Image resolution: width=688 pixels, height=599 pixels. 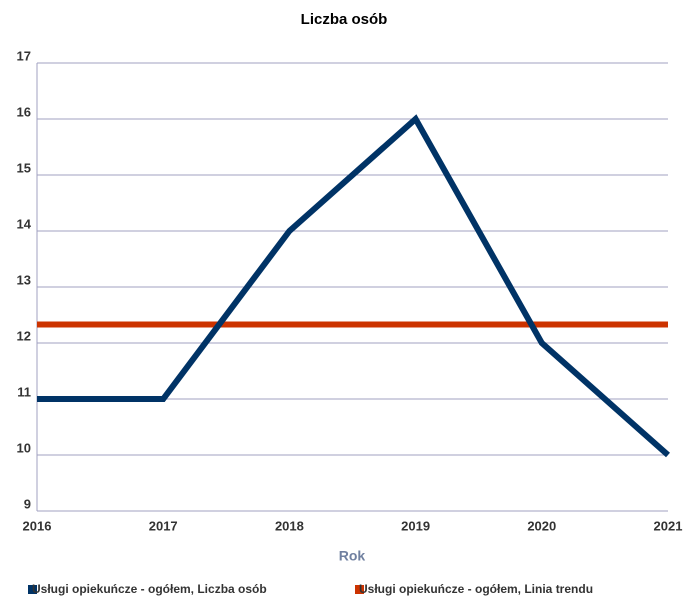 I want to click on x-tick-label: 2017, so click(x=163, y=525).